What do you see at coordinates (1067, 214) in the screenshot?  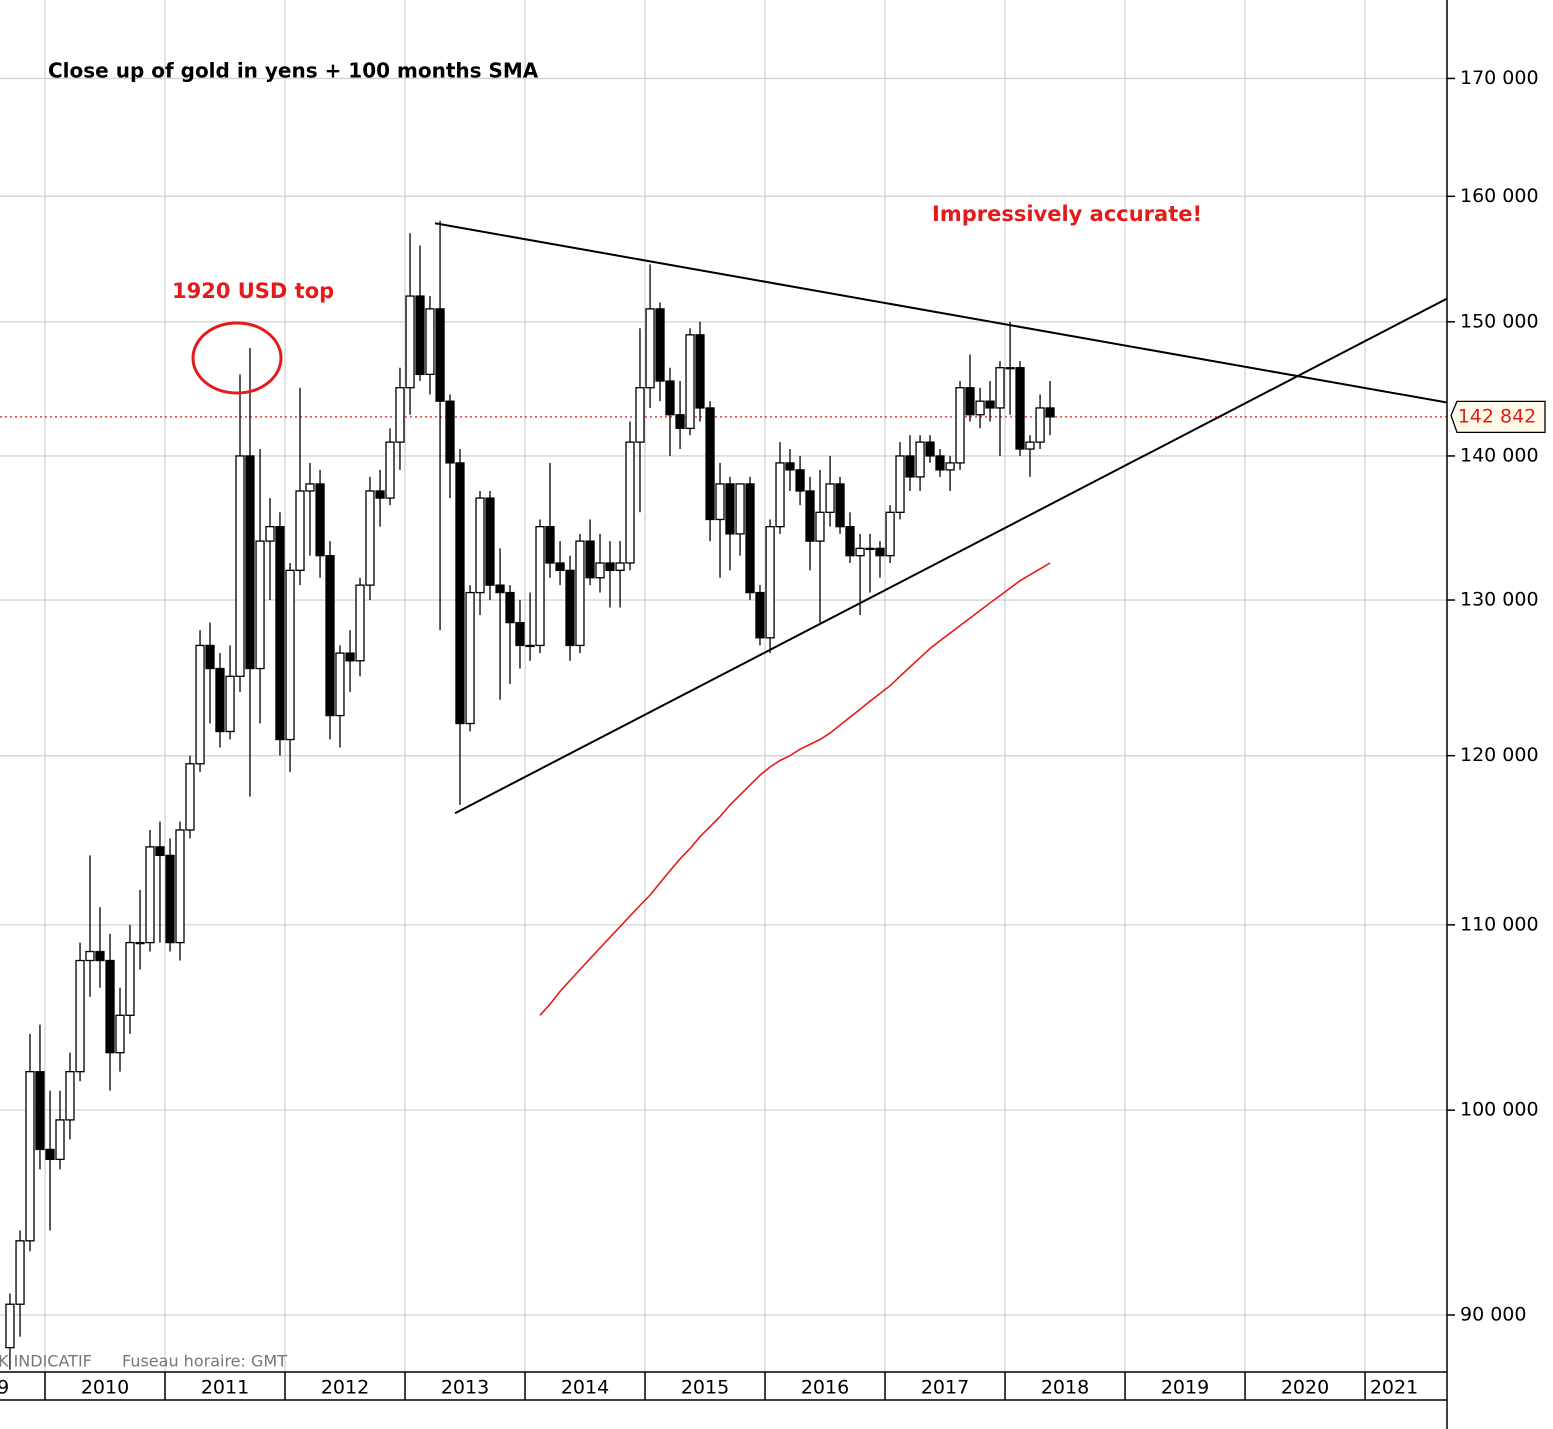 I see `annotation: Impressively accurate!` at bounding box center [1067, 214].